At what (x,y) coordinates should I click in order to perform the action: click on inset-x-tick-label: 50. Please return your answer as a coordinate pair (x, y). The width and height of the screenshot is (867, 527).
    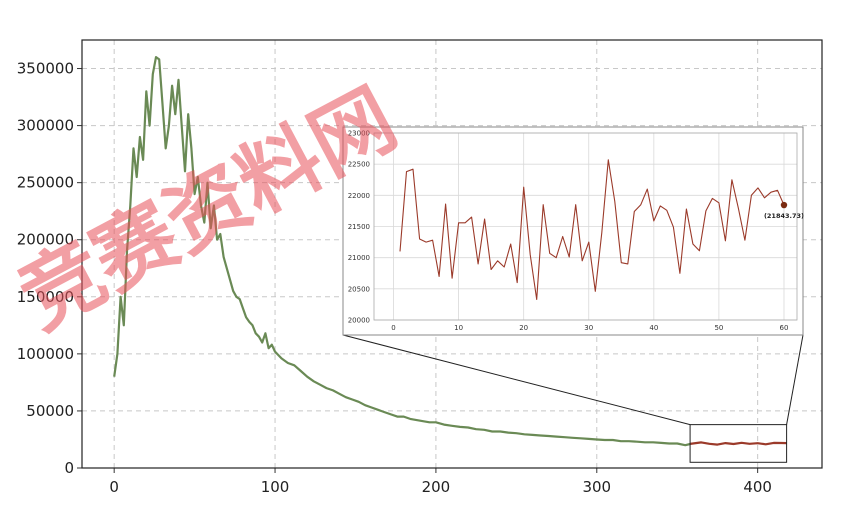
    Looking at the image, I should click on (718, 328).